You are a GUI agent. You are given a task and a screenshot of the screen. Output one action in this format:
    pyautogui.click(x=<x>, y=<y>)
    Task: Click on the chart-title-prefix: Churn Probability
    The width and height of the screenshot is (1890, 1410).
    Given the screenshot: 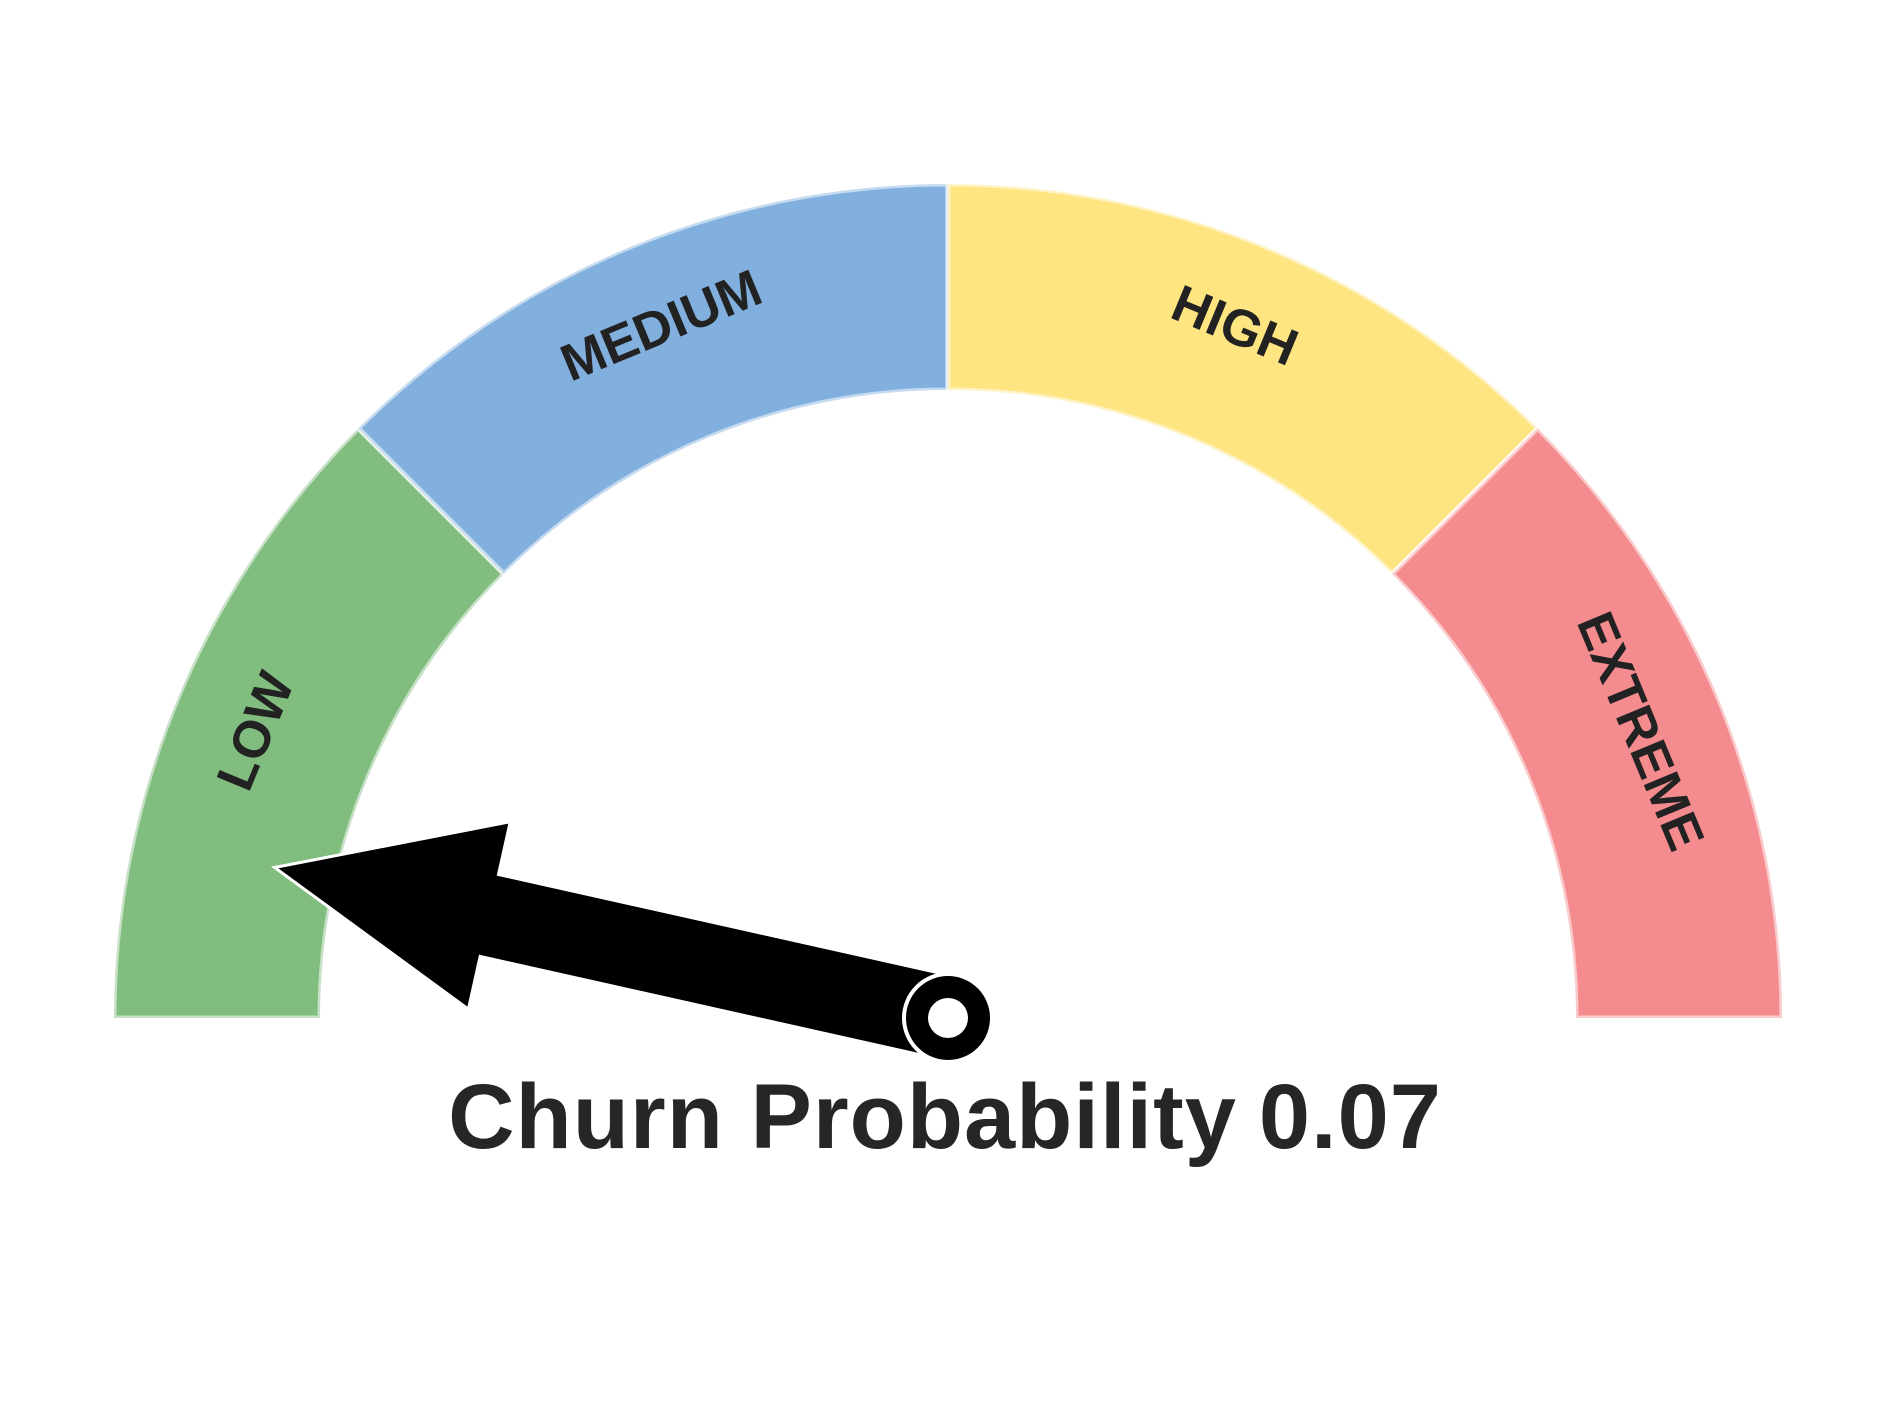 What is the action you would take?
    pyautogui.click(x=842, y=1117)
    